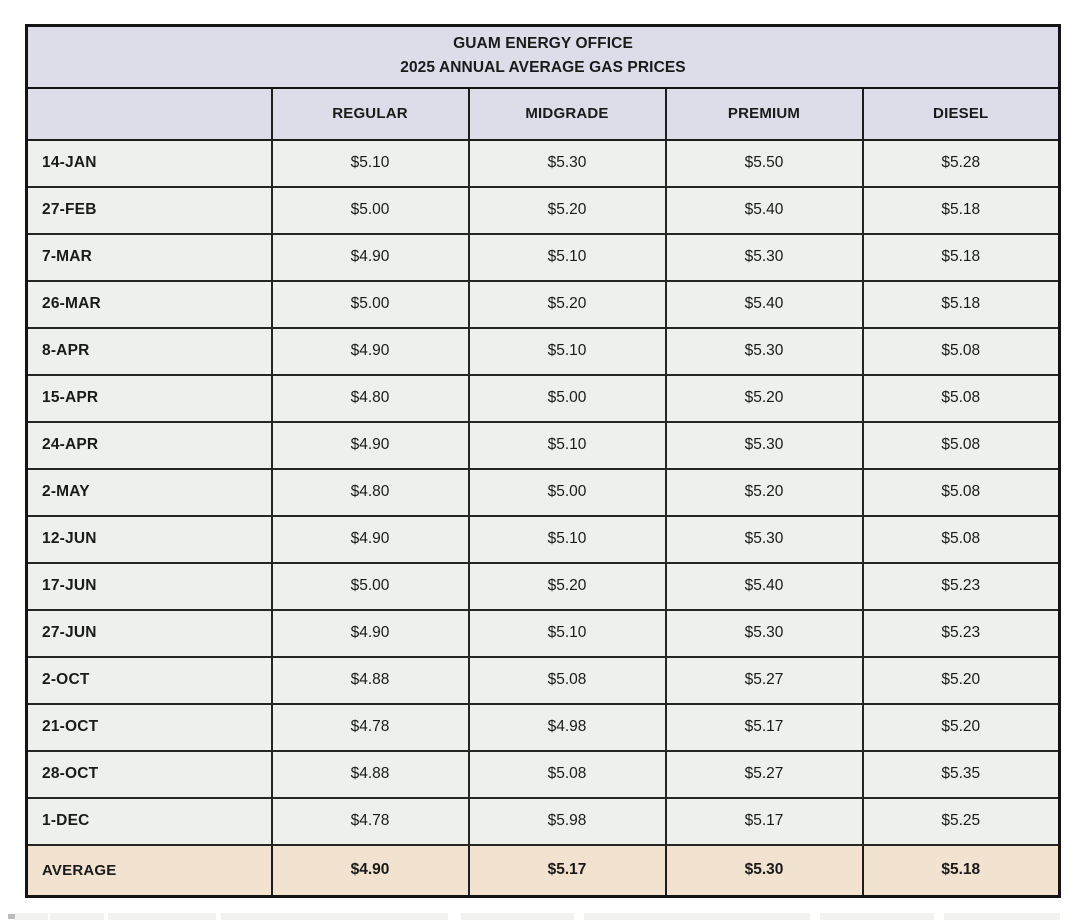  I want to click on column-header-midgrade: MIDGRADE, so click(567, 113).